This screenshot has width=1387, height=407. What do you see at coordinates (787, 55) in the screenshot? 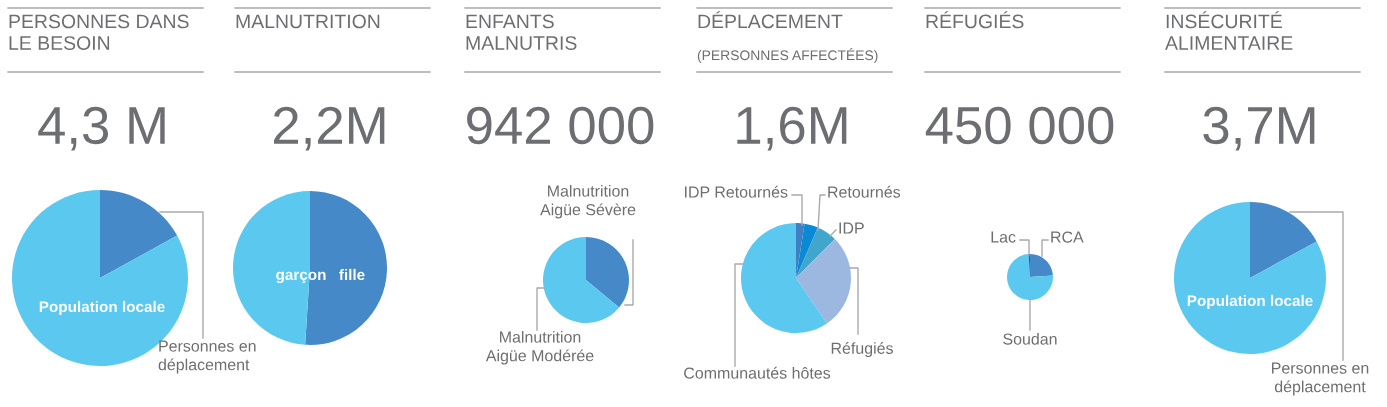
I see `chart-subtitle: (PERSONNES AFFECTÉES)` at bounding box center [787, 55].